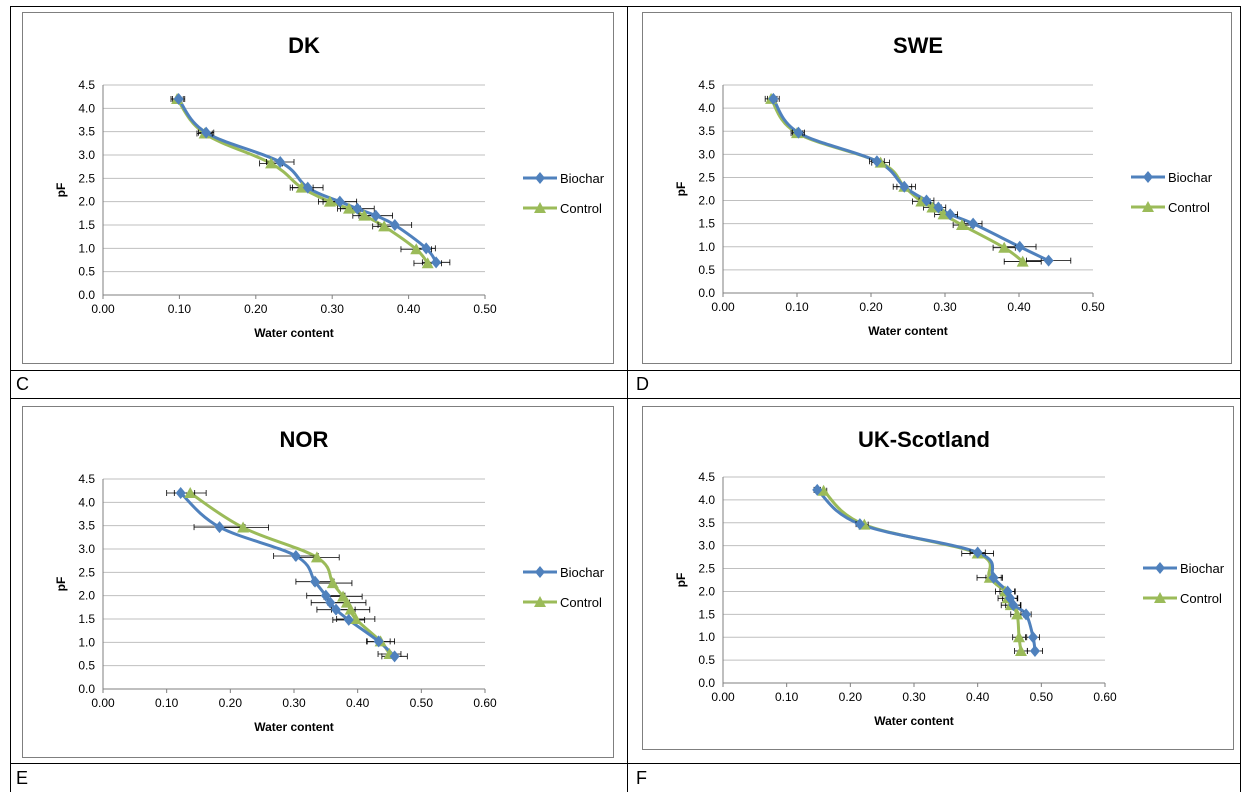  I want to click on chart-title: UK-Scotland, so click(924, 439).